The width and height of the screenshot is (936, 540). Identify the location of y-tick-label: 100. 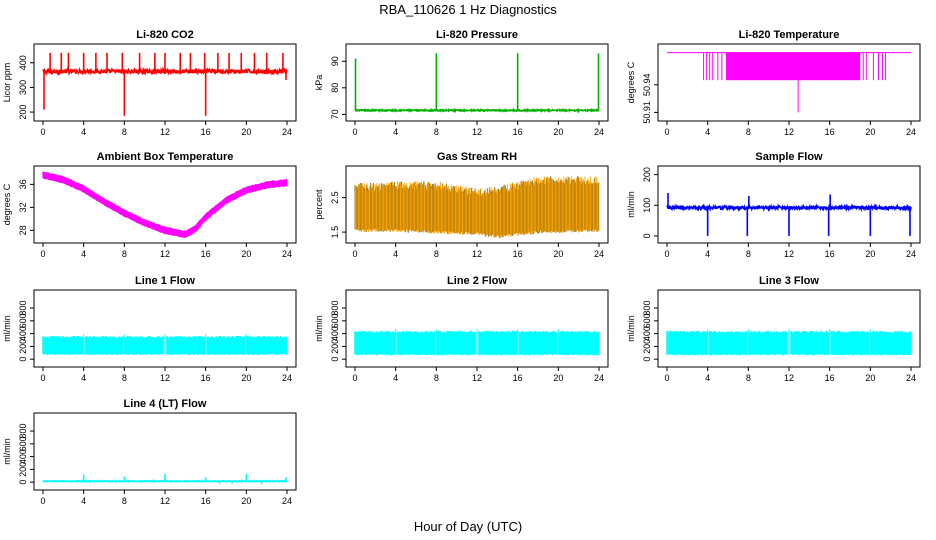
(647, 205).